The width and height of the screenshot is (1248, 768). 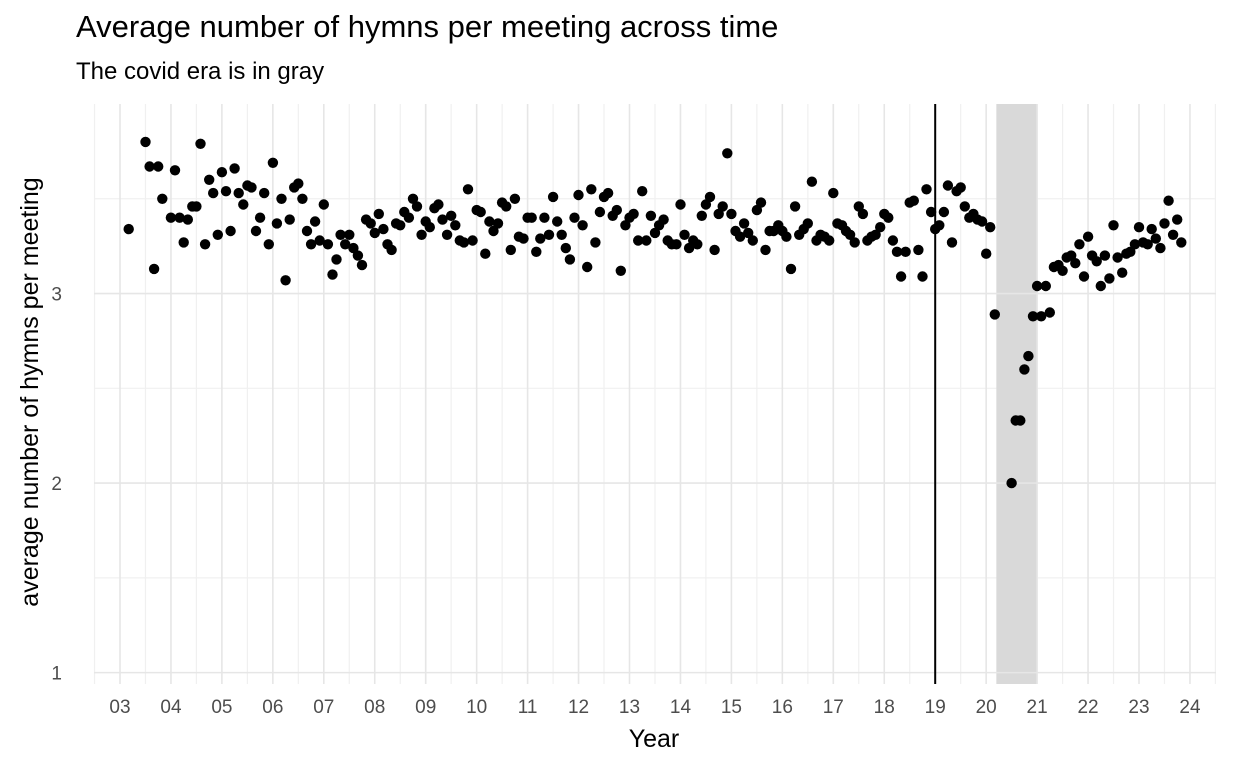 I want to click on x-tick-label: 23, so click(x=1138, y=707).